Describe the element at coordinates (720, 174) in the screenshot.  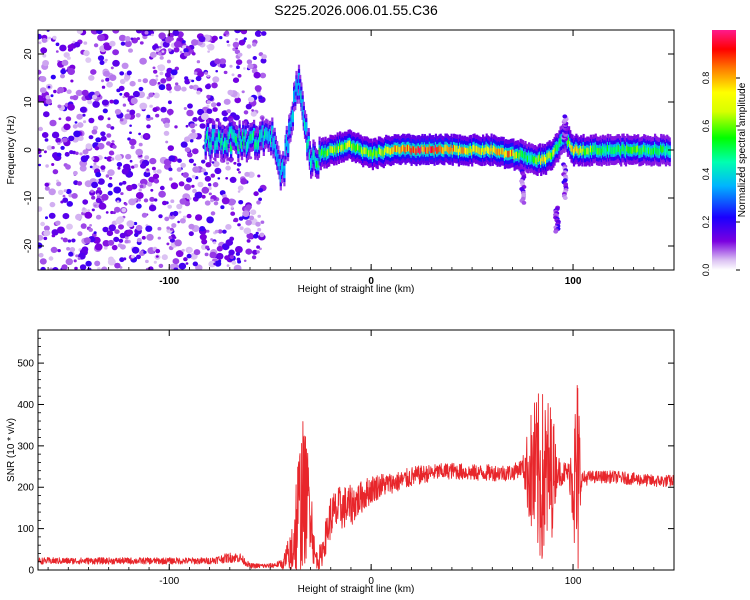
I see `colorbar-axis: 0.0 0.2 0.4 0.6 0.8` at that location.